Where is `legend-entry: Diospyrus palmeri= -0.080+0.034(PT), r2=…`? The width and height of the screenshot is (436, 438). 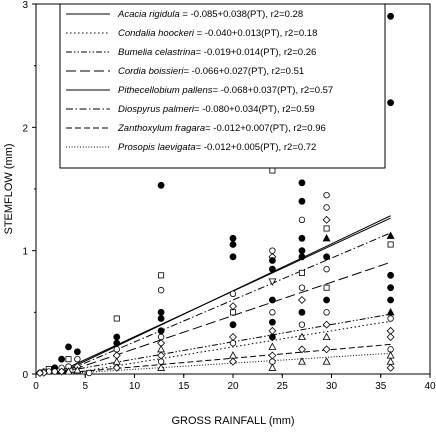 legend-entry: Diospyrus palmeri= -0.080+0.034(PT), r2=… is located at coordinates (216, 109).